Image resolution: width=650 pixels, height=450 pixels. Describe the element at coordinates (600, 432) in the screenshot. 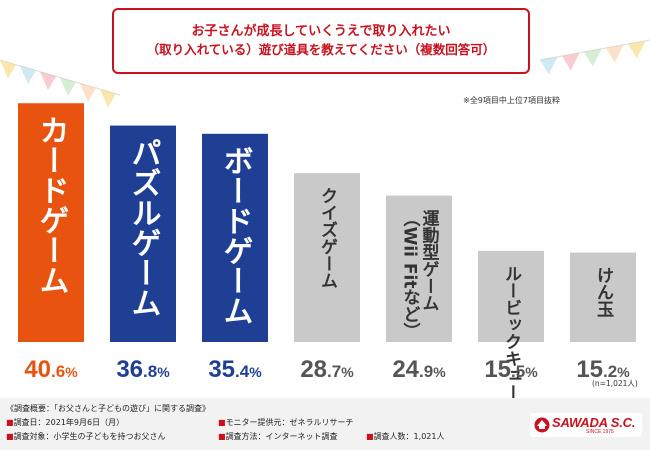

I see `logo-since: SINCE 1975` at that location.